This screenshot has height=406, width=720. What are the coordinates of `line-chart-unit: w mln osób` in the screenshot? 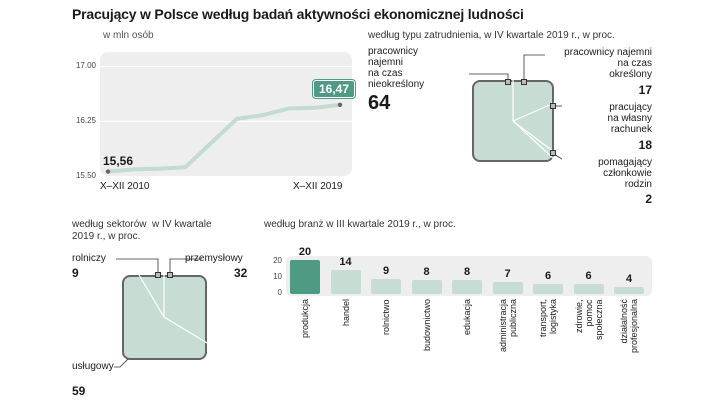 It's located at (128, 35).